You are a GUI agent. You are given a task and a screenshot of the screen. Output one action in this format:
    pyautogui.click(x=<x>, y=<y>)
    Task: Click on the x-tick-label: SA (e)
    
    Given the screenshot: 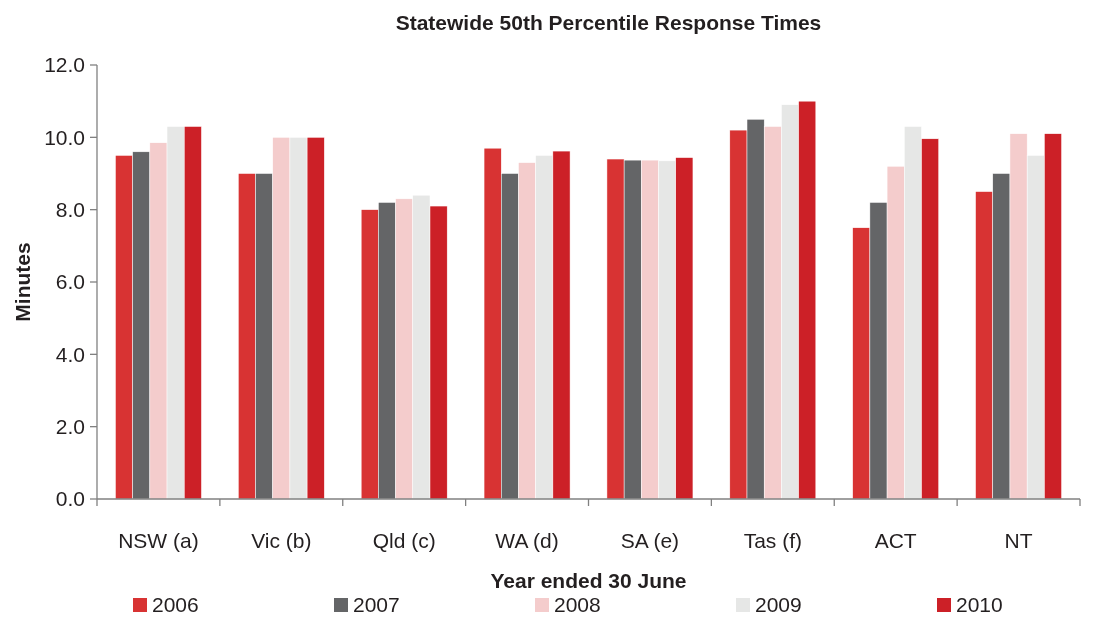 What is the action you would take?
    pyautogui.click(x=650, y=540)
    